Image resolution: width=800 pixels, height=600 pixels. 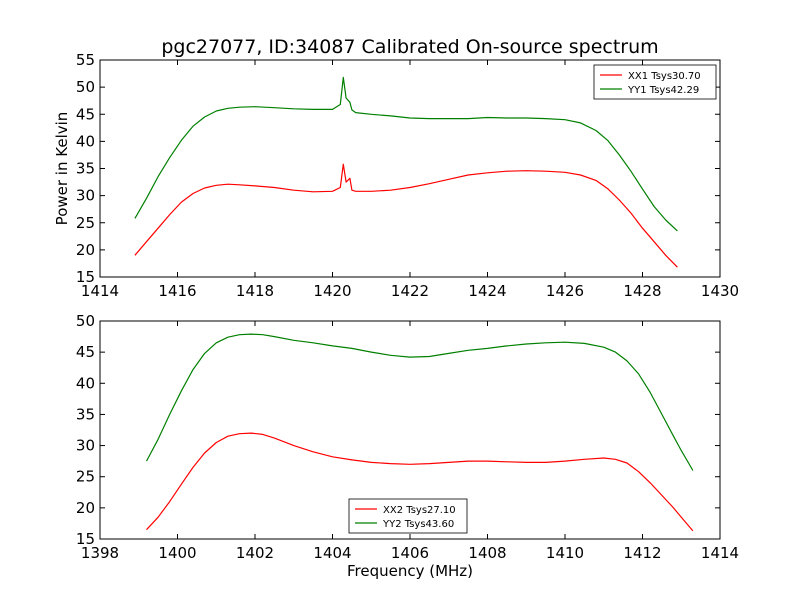 What do you see at coordinates (720, 291) in the screenshot?
I see `x-tick-label: 1430` at bounding box center [720, 291].